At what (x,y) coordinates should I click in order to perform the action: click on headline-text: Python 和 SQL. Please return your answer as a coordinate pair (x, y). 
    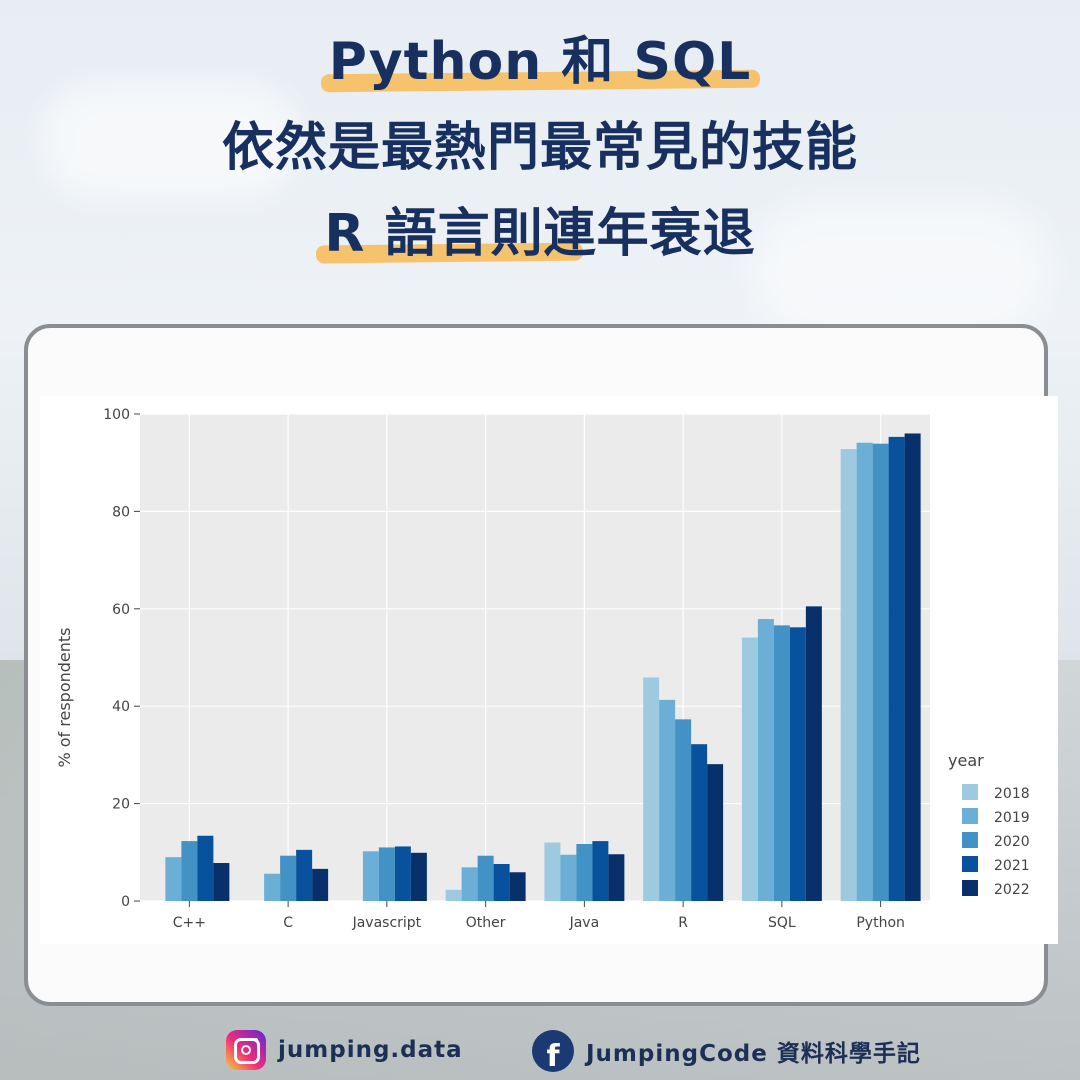
    Looking at the image, I should click on (540, 62).